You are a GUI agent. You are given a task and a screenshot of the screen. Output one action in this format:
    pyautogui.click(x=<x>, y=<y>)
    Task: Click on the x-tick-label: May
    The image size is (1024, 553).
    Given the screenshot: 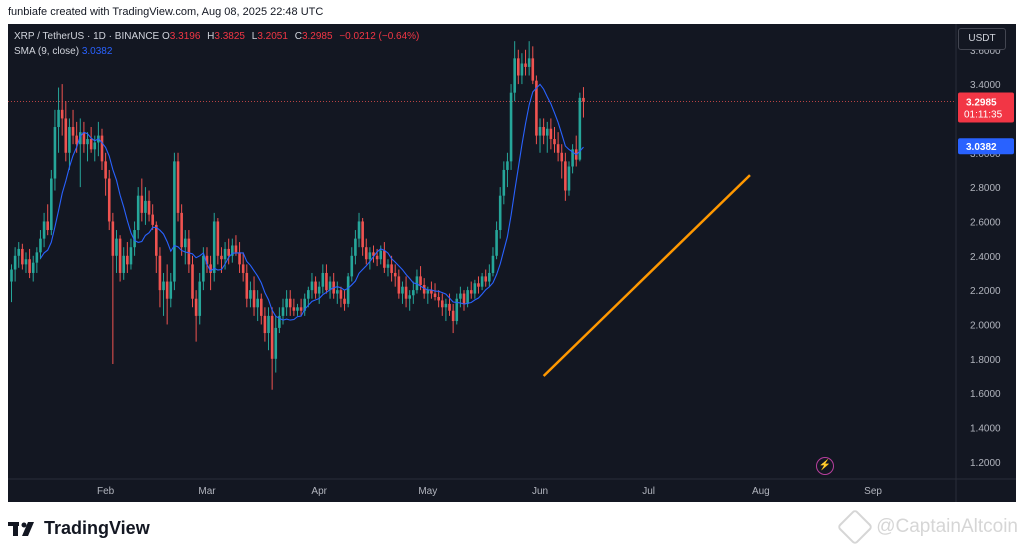 What is the action you would take?
    pyautogui.click(x=427, y=491)
    